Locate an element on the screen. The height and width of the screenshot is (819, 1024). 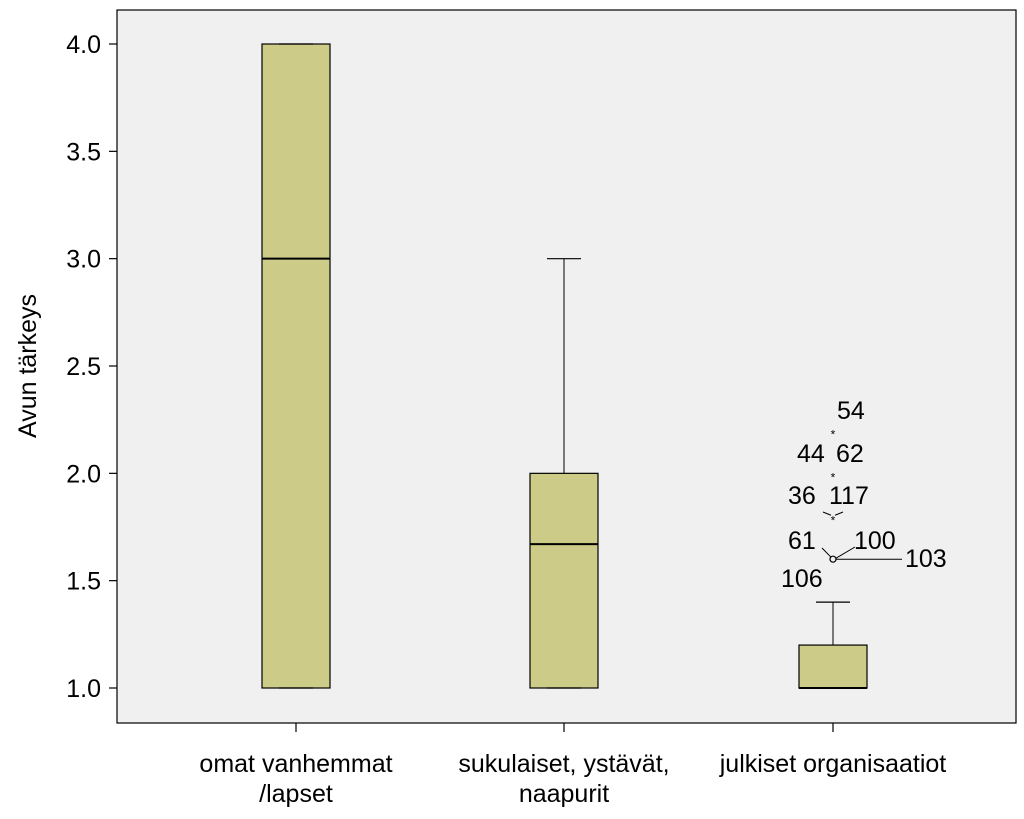
outlier-label: 36 is located at coordinates (802, 496).